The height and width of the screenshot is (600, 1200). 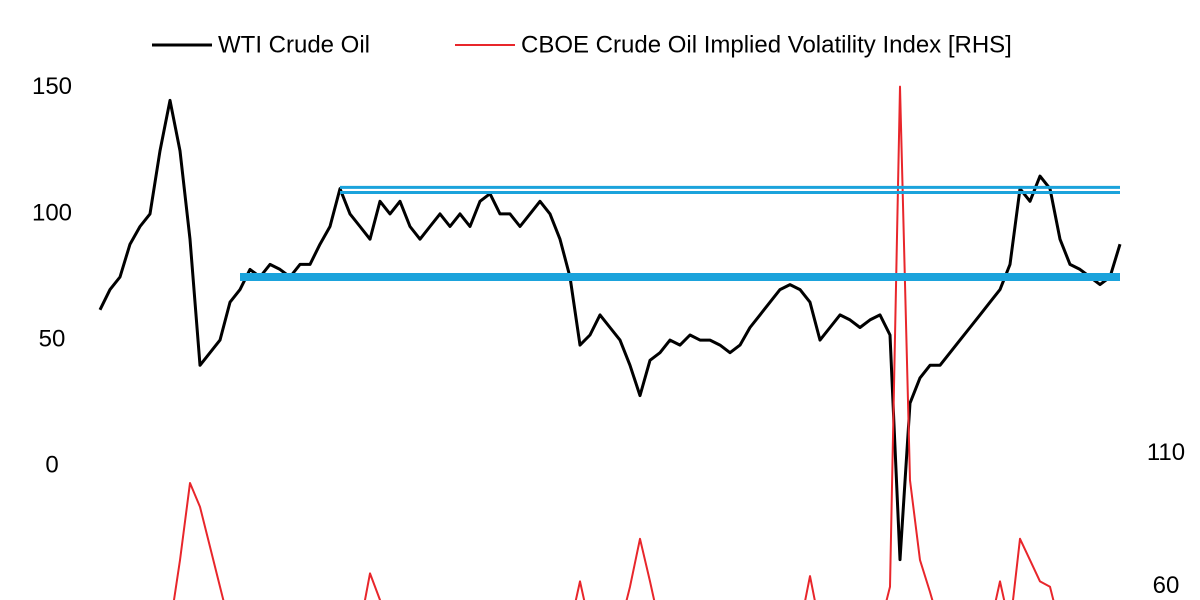 What do you see at coordinates (52, 212) in the screenshot?
I see `y-tick-label: 100` at bounding box center [52, 212].